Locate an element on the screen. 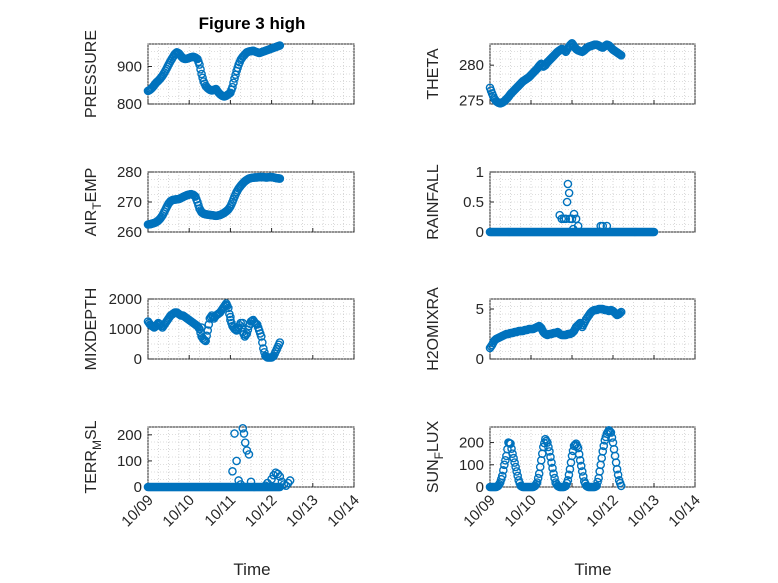 This screenshot has width=778, height=583. y-axis-label: PRESSURE is located at coordinates (91, 74).